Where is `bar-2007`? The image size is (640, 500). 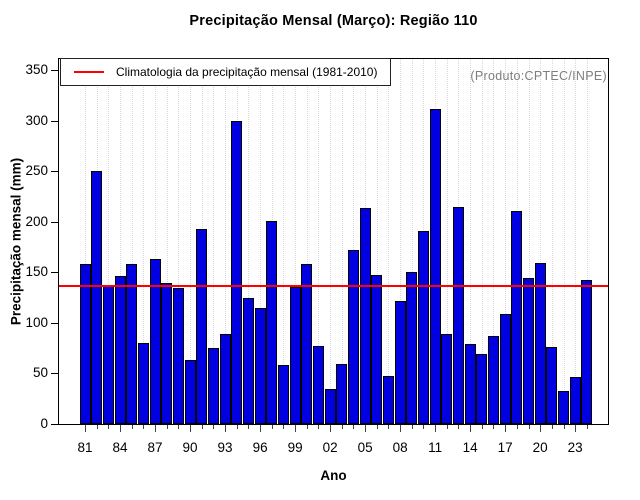 bar-2007 is located at coordinates (388, 400).